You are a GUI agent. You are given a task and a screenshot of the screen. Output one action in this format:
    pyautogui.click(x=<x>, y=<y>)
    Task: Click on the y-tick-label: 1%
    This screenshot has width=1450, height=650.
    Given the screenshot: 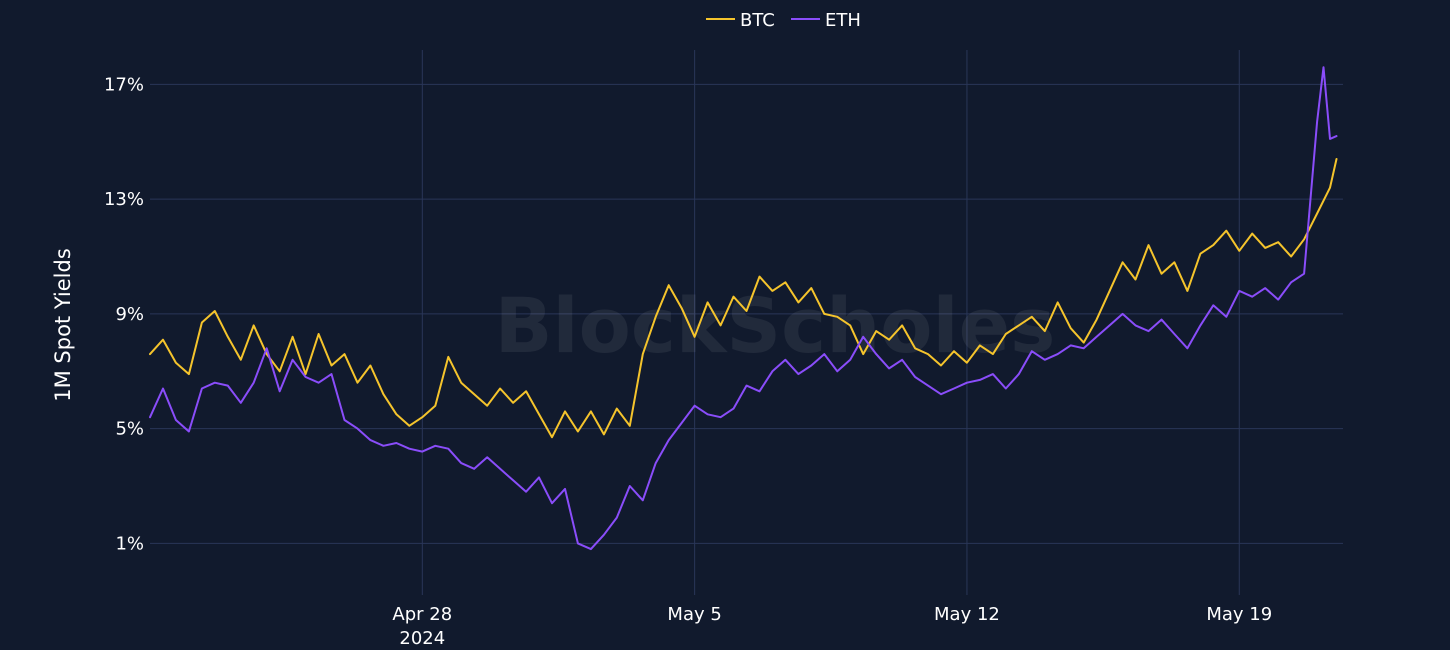 What is the action you would take?
    pyautogui.click(x=129, y=543)
    